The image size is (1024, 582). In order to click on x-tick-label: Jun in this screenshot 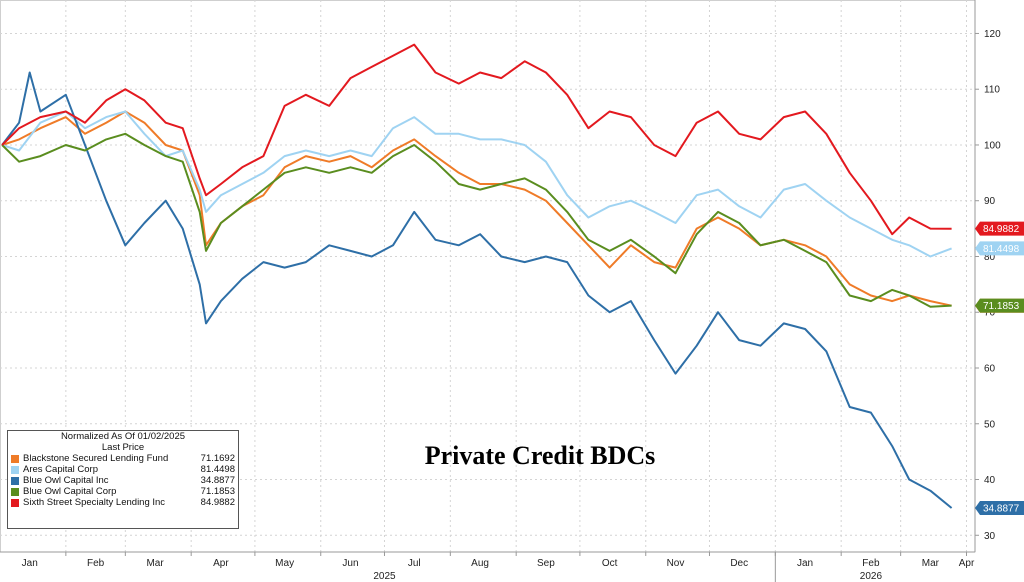, I will do `click(350, 563)`.